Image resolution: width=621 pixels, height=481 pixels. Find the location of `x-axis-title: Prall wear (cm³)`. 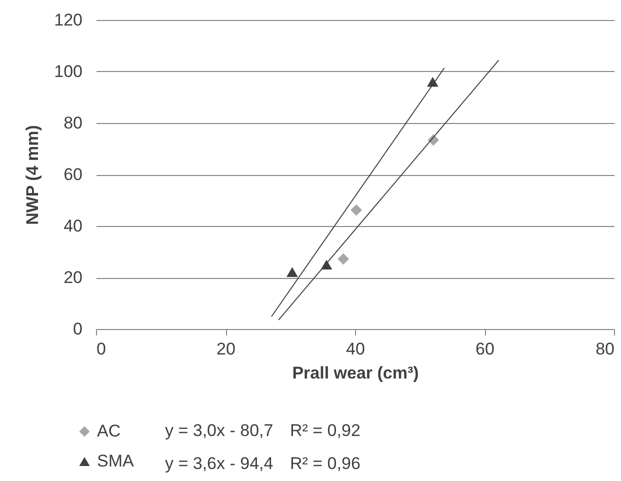

x-axis-title: Prall wear (cm³) is located at coordinates (355, 373).